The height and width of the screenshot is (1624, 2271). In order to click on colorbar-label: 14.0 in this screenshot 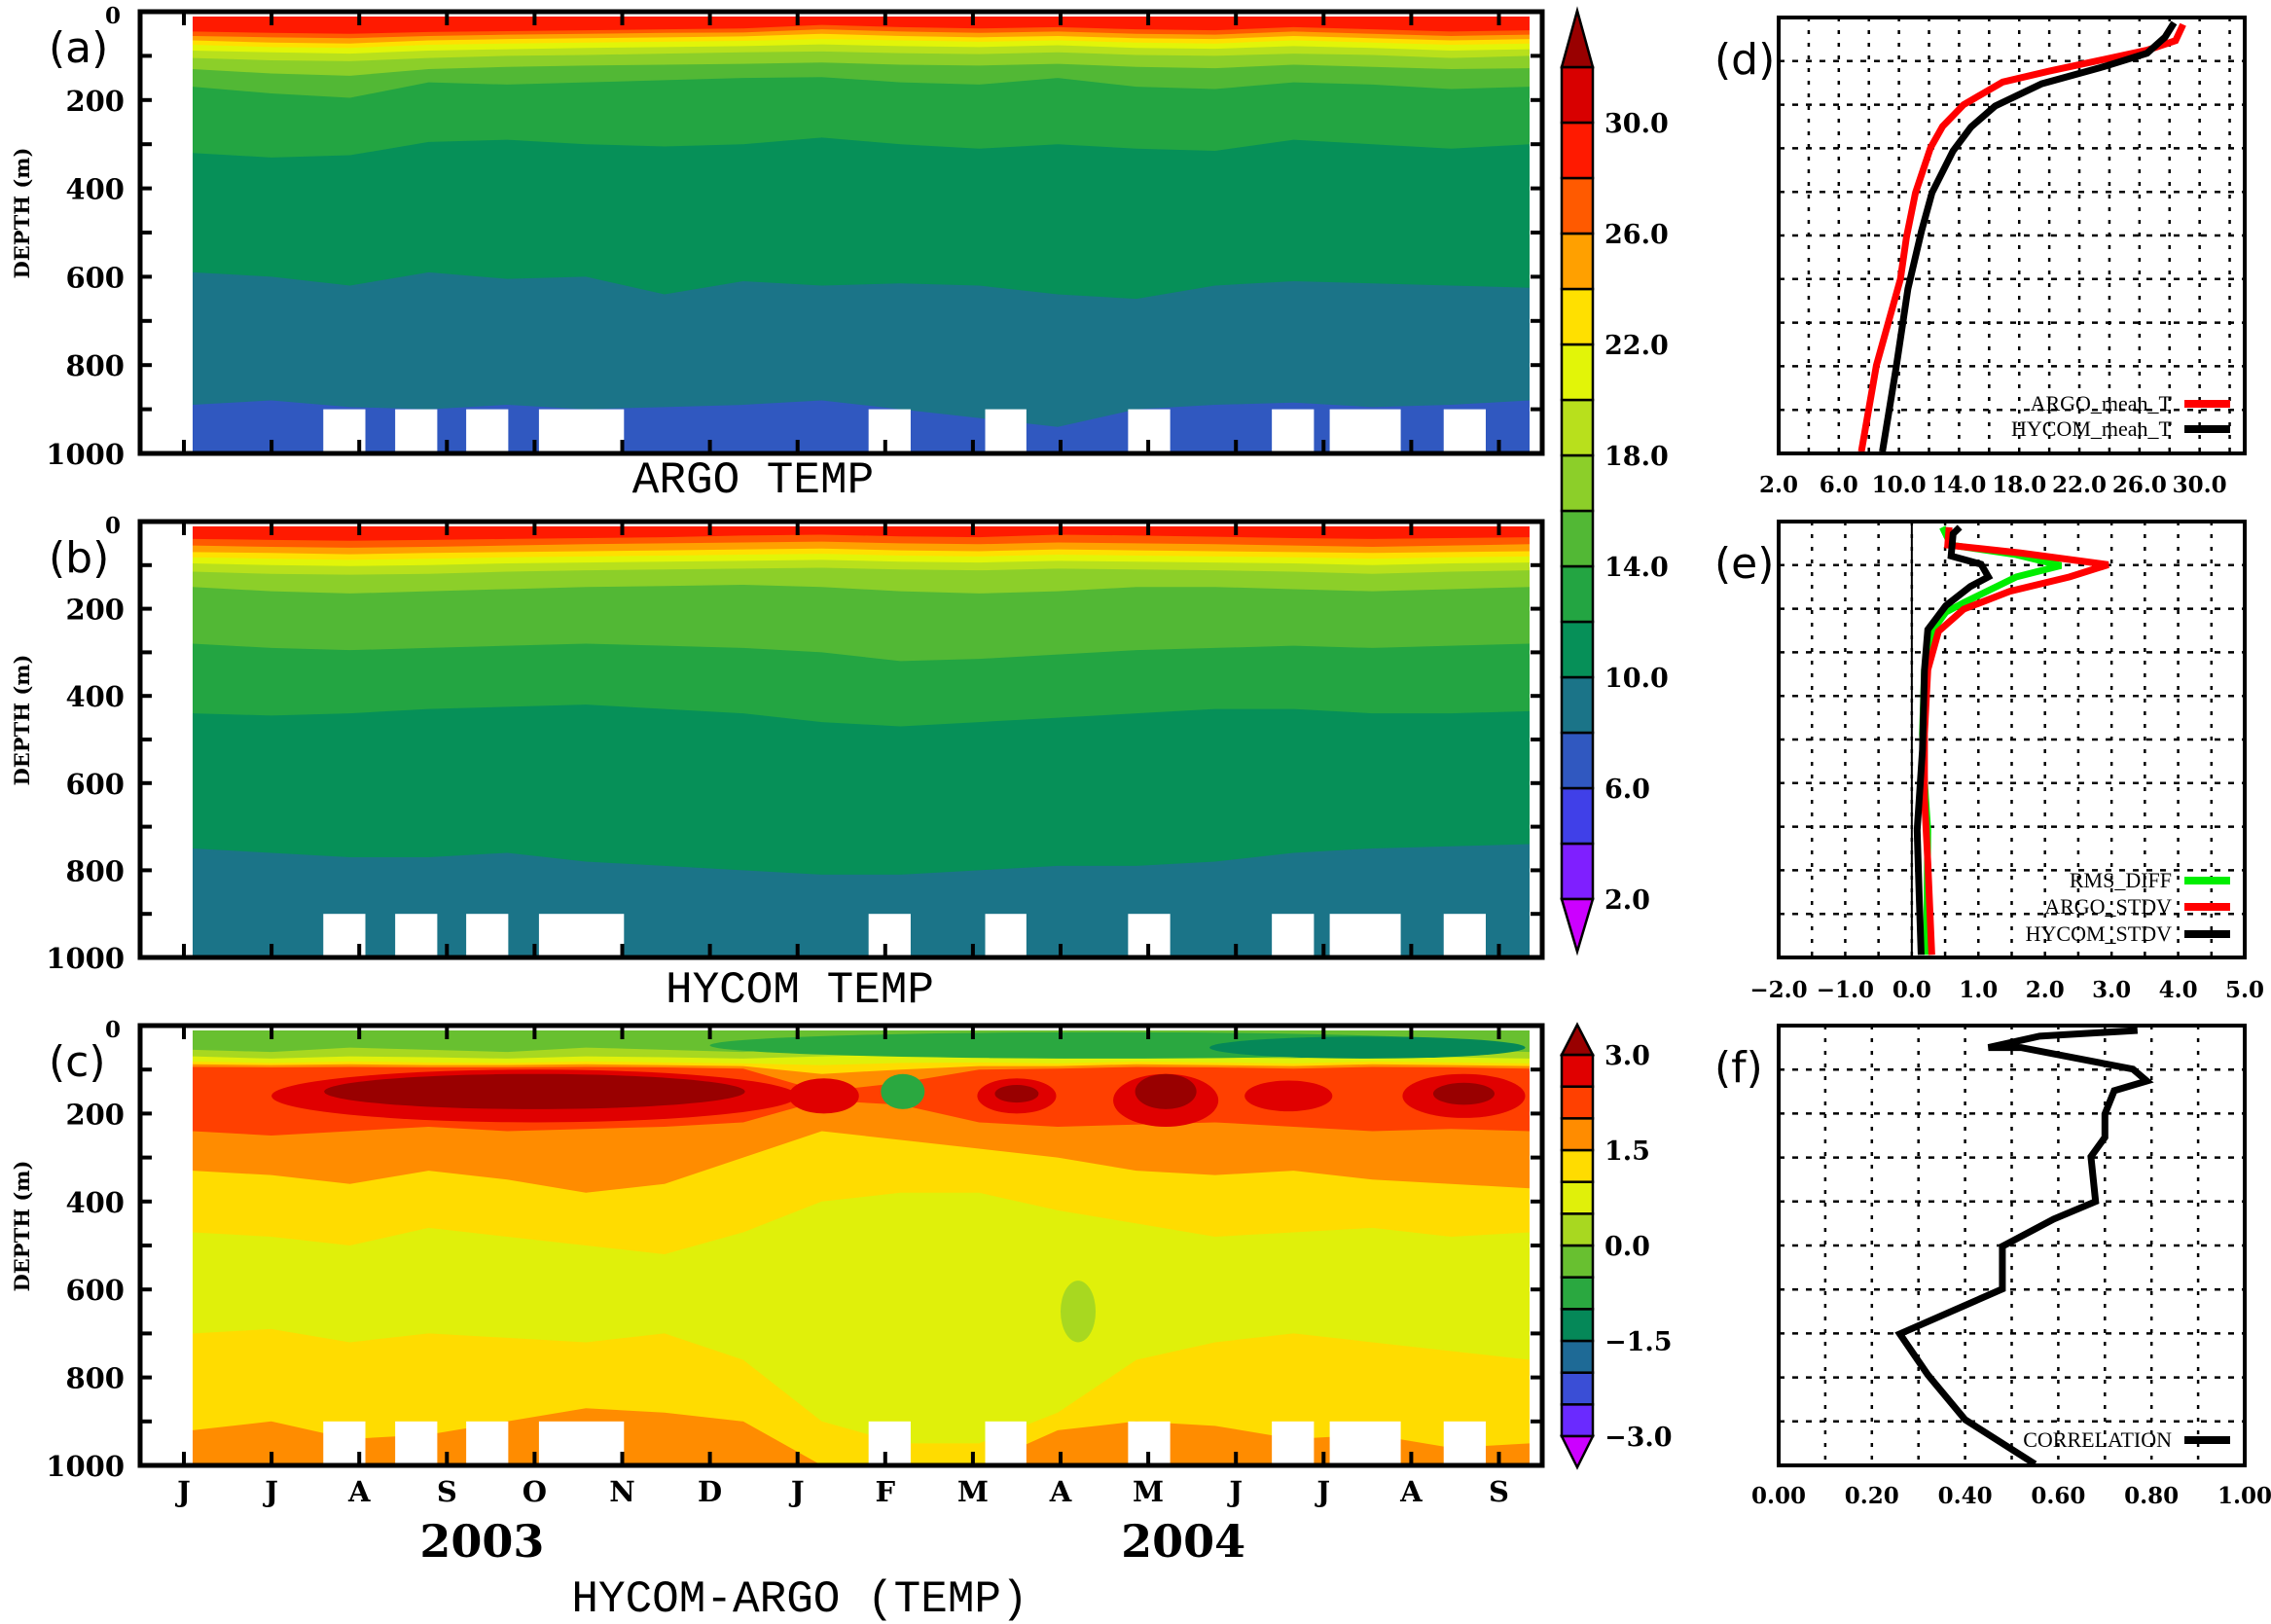, I will do `click(1636, 568)`.